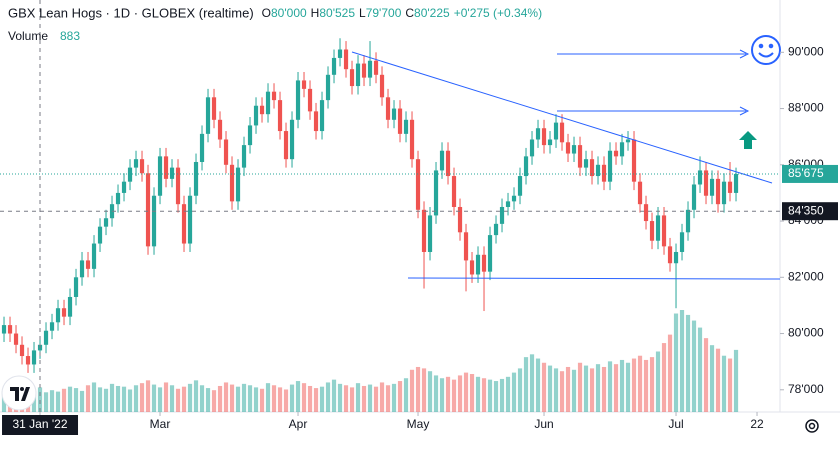 This screenshot has width=840, height=452. I want to click on support-line, so click(594, 278).